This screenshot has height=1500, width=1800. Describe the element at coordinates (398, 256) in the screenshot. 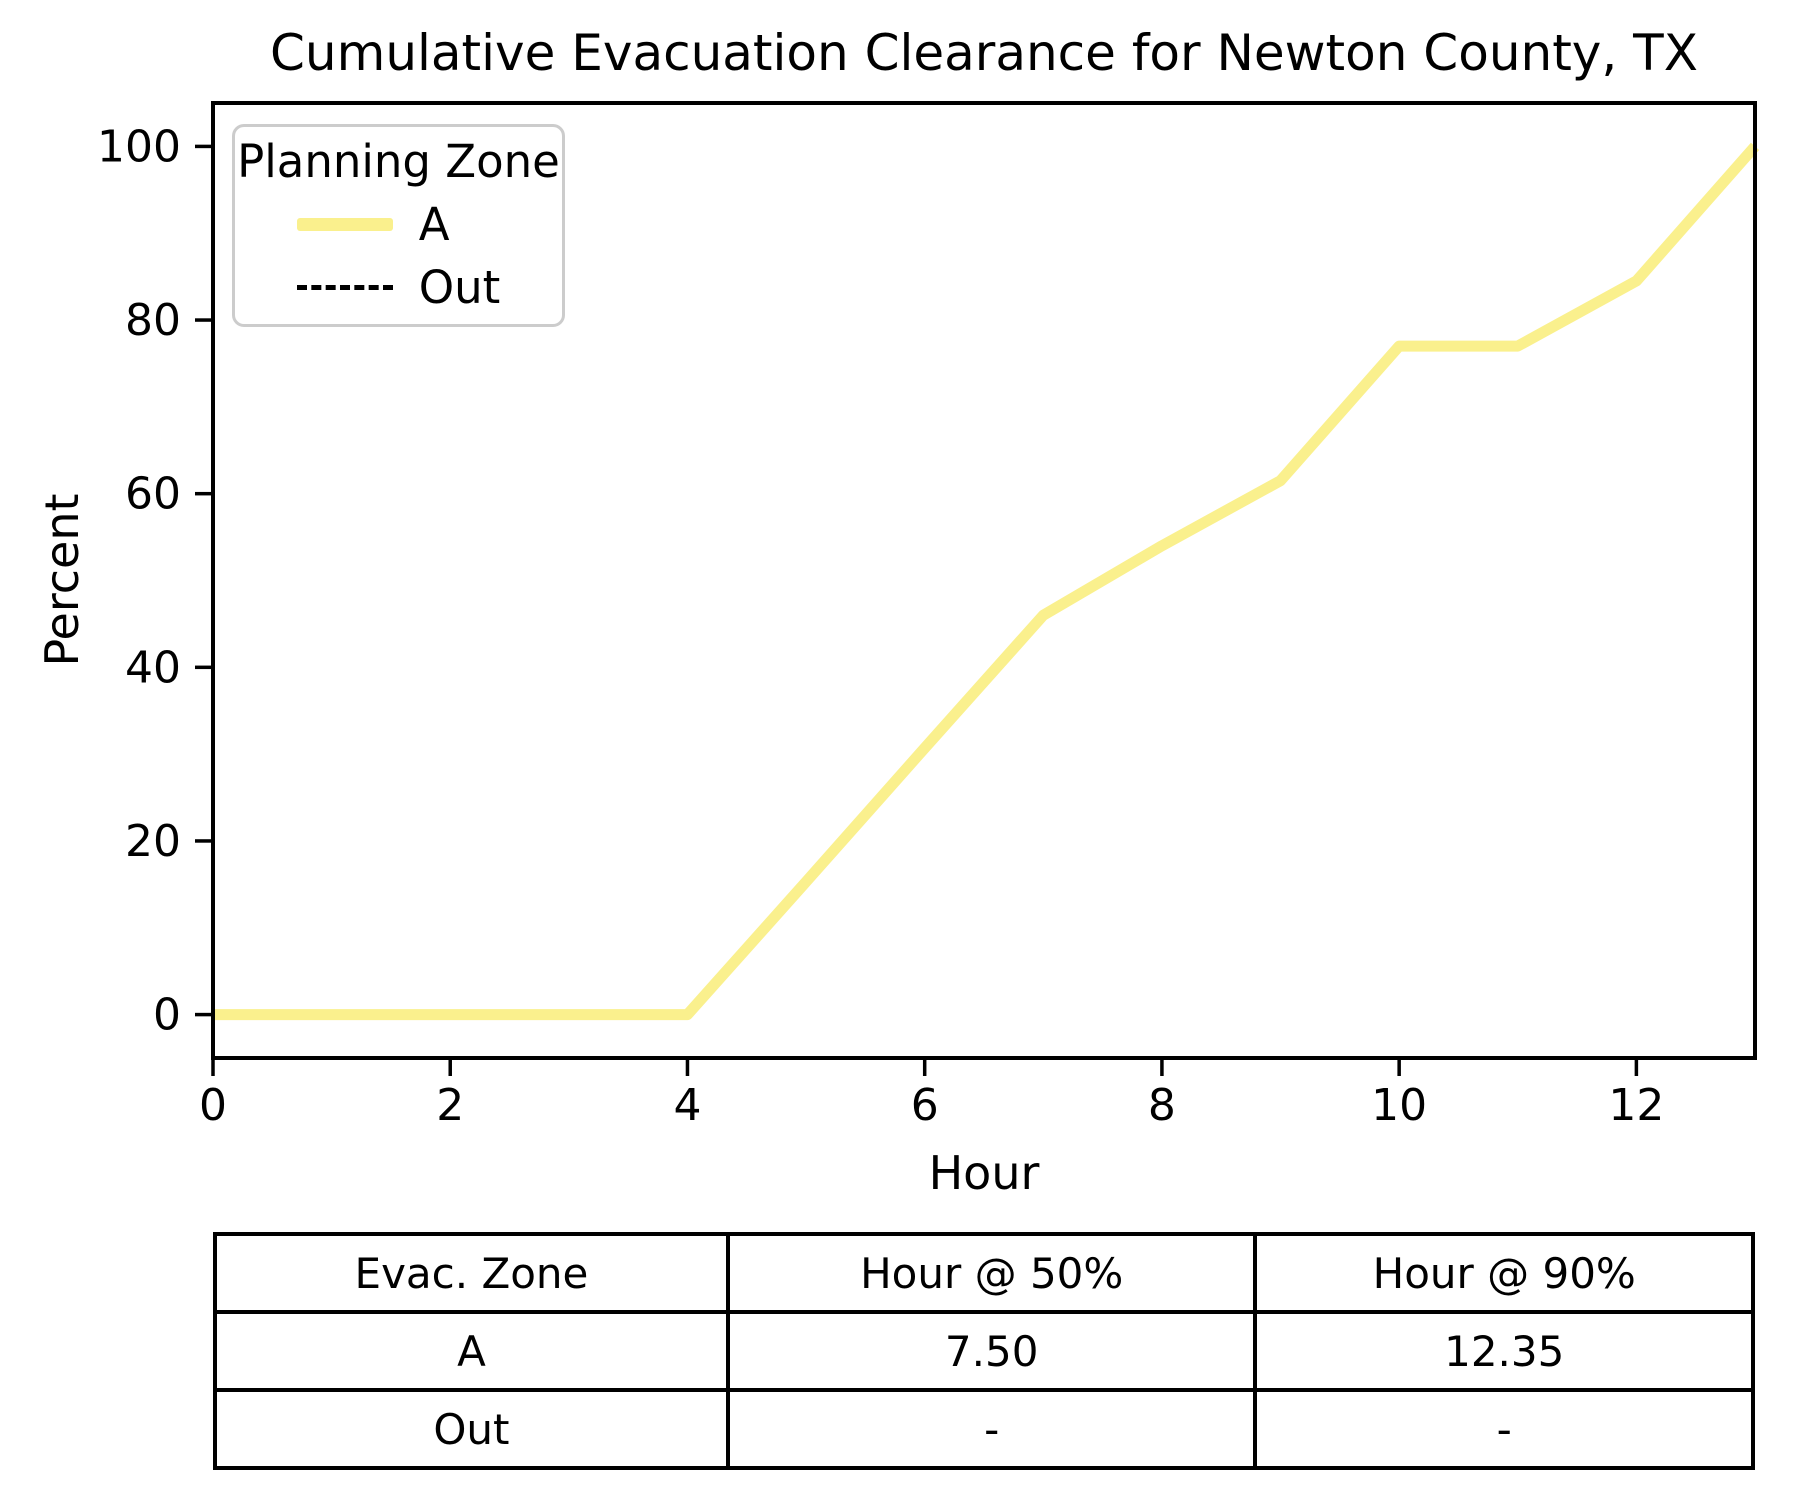

I see `legend-items: A Out` at that location.